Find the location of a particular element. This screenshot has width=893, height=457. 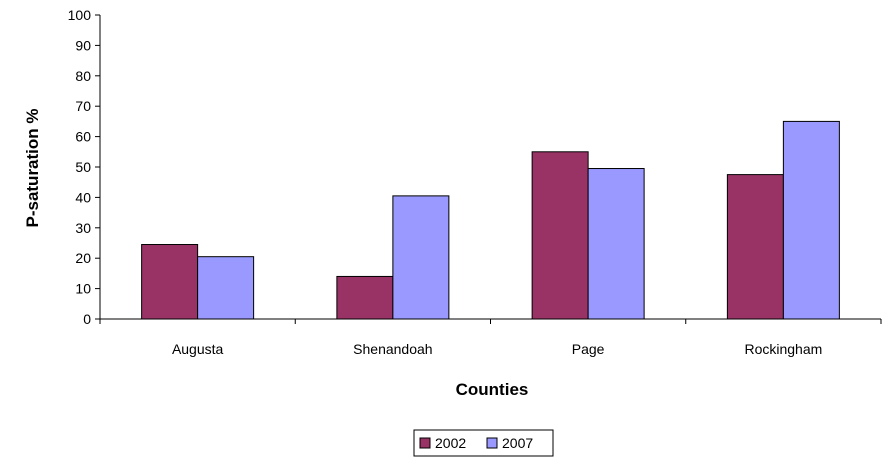

legend-box is located at coordinates (483, 443).